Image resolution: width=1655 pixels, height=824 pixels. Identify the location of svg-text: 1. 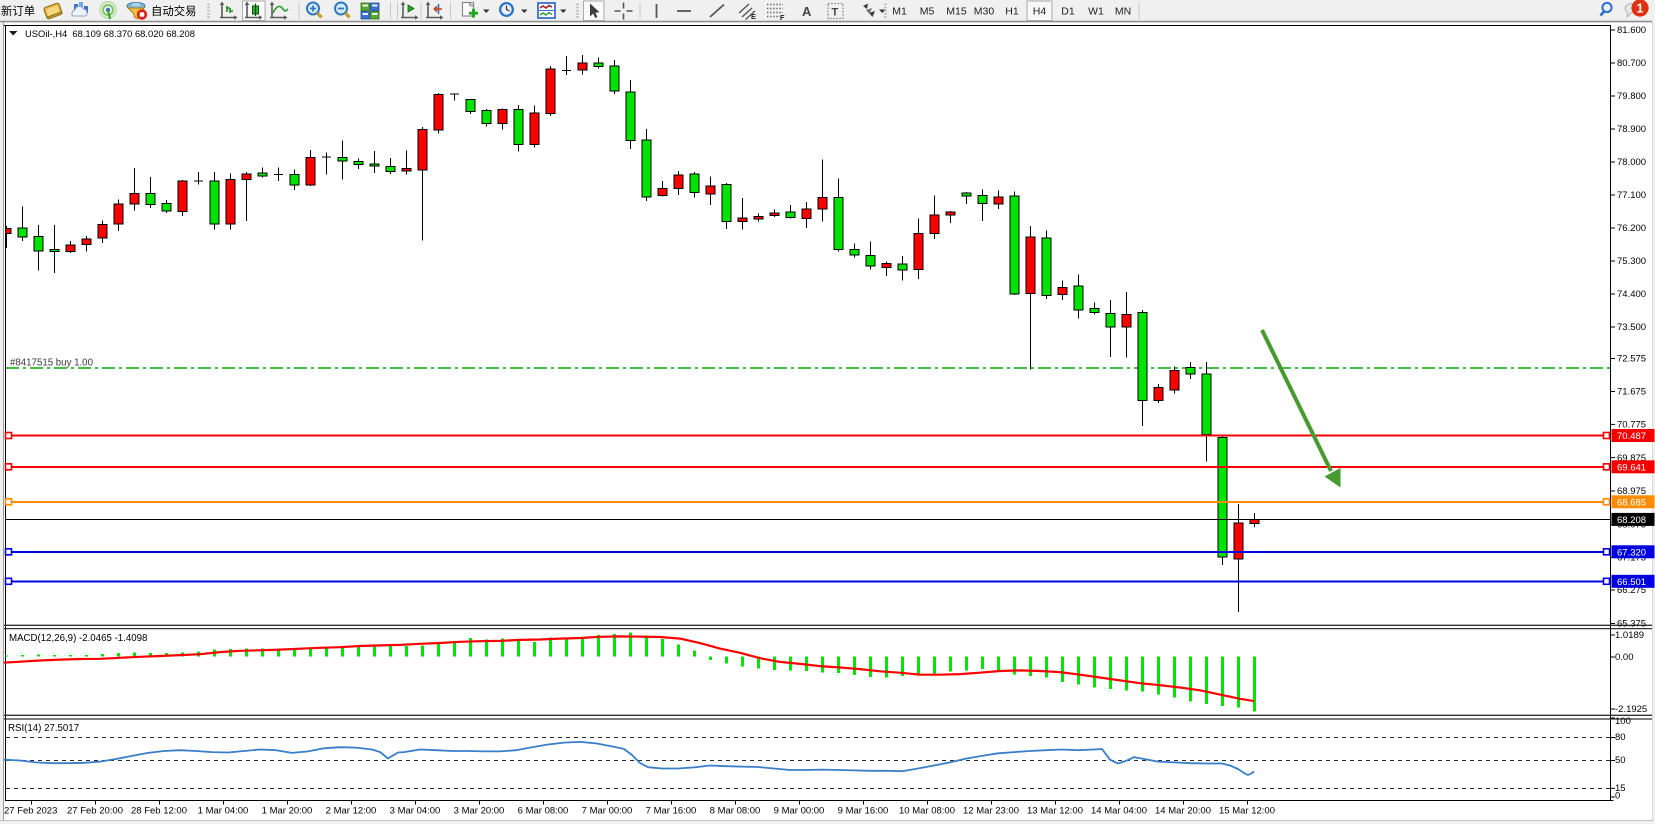
(1640, 8).